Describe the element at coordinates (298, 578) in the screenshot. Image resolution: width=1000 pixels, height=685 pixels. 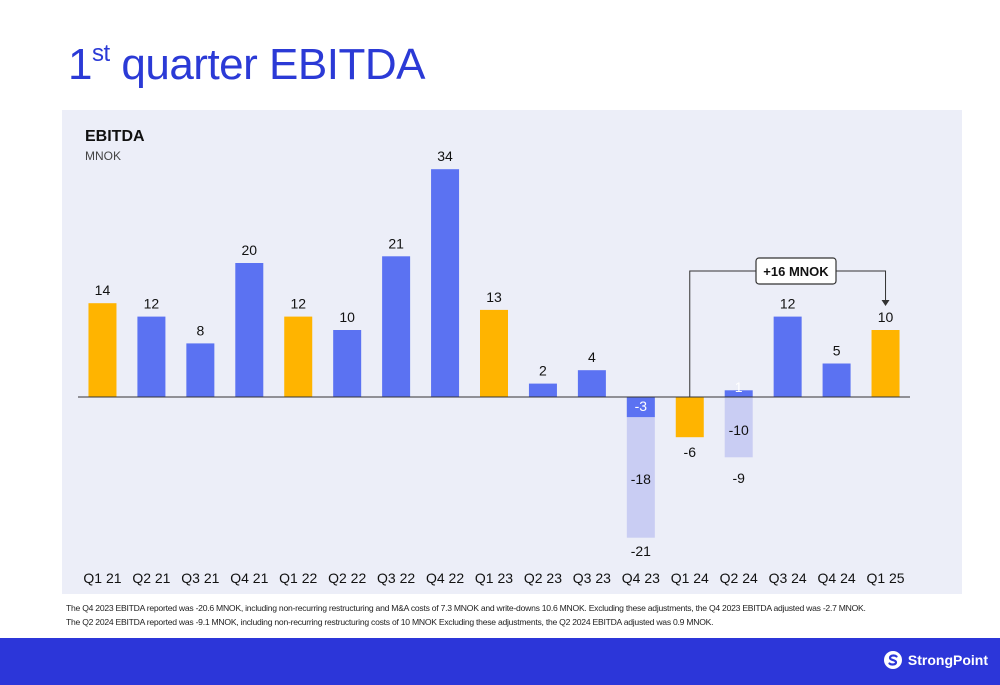
I see `category-tick-label: Q1 22` at that location.